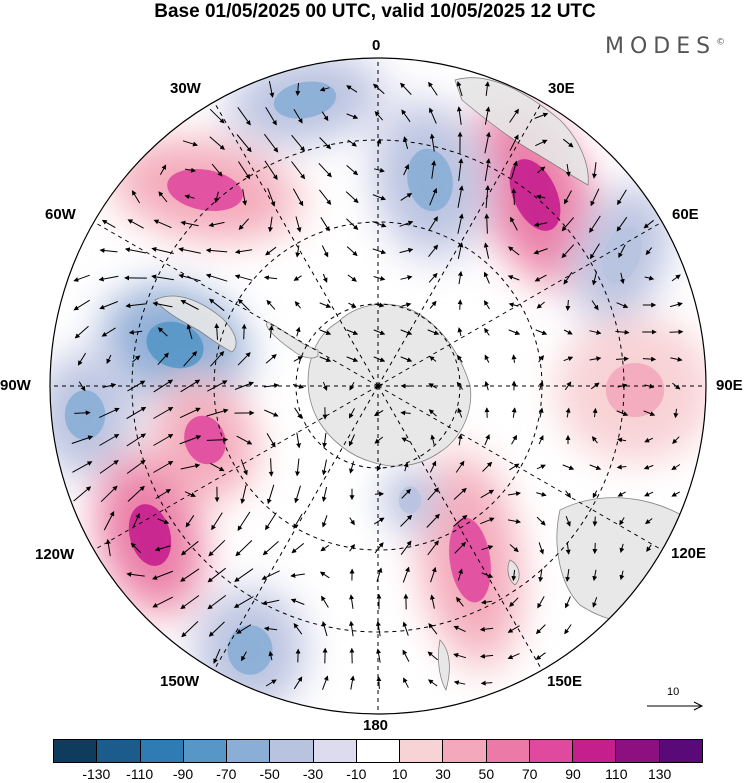 Image resolution: width=750 pixels, height=783 pixels. I want to click on colorbar-tick-label: -130, so click(96, 774).